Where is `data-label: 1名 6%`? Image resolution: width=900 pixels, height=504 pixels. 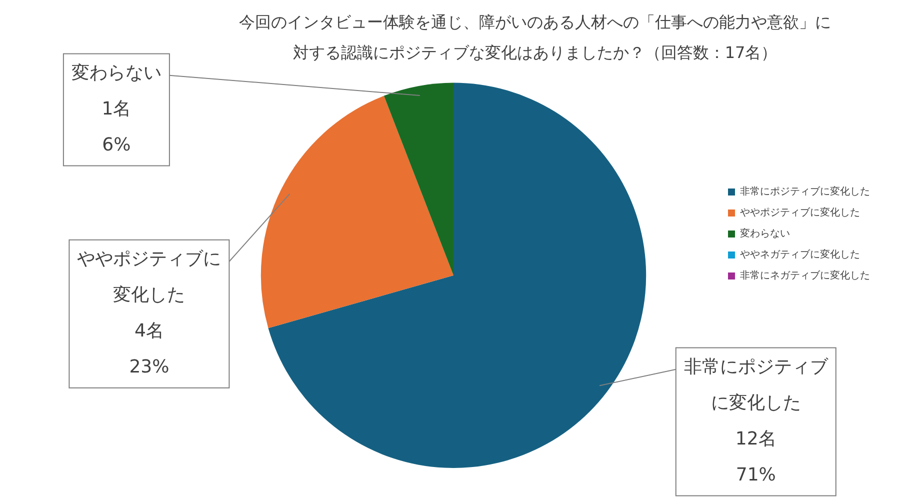 data-label: 1名 6% is located at coordinates (117, 127).